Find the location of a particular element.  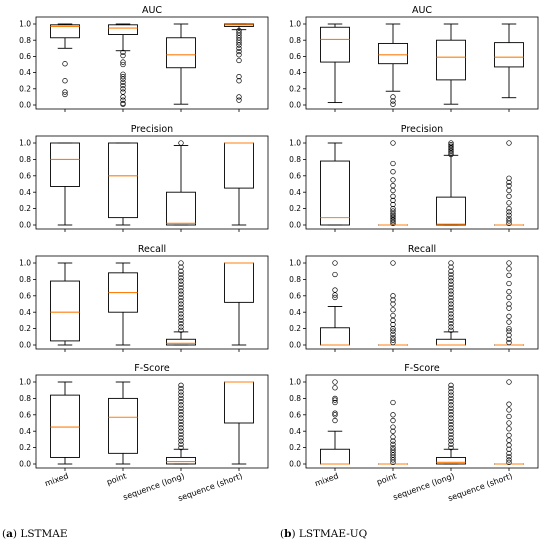

x-category-label: point is located at coordinates (116, 478).